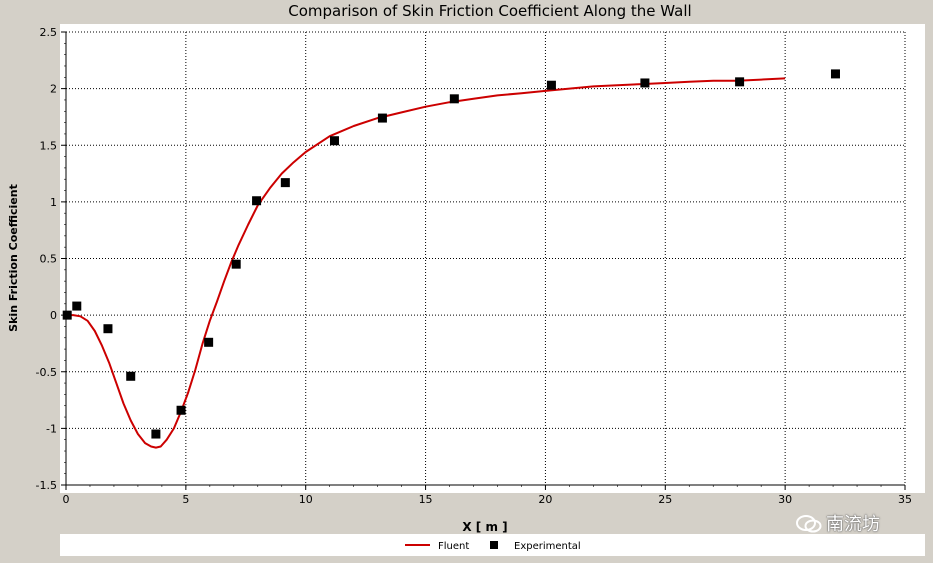  Describe the element at coordinates (453, 546) in the screenshot. I see `legend-fluent-label: Fluent` at that location.